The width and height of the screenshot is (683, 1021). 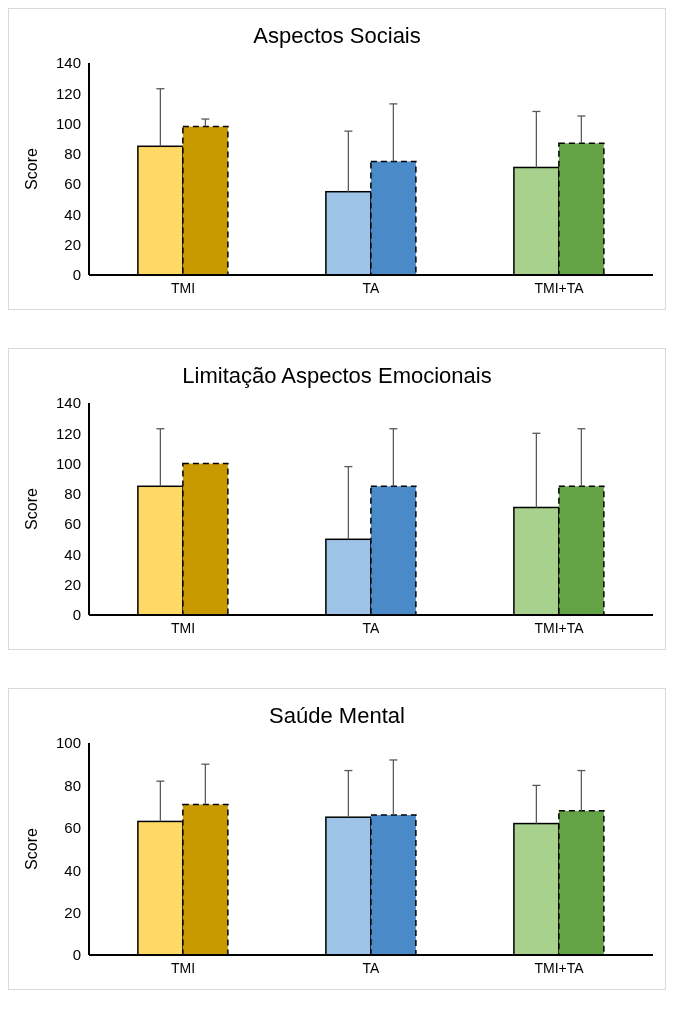 What do you see at coordinates (337, 35) in the screenshot?
I see `chart-title: Aspectos Sociais` at bounding box center [337, 35].